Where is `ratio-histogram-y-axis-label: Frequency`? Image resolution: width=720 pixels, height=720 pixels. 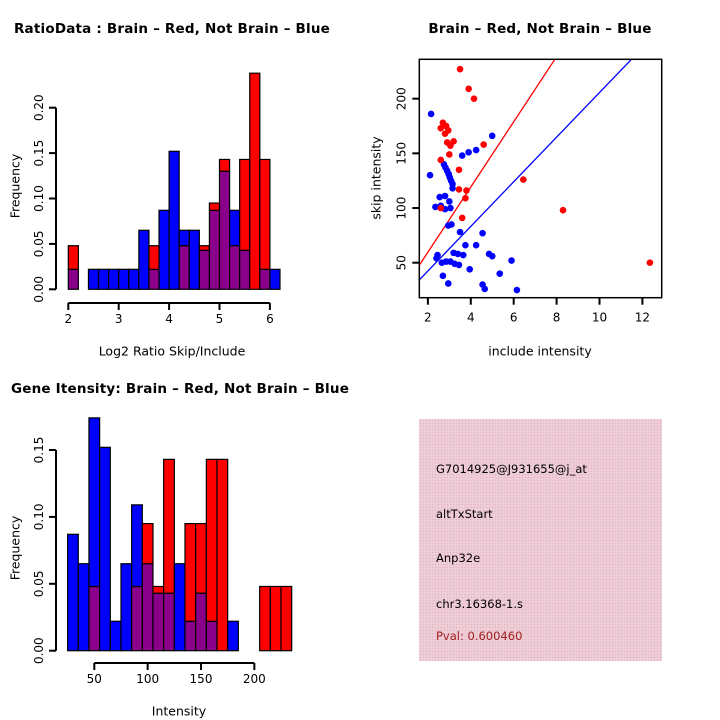 ratio-histogram-y-axis-label: Frequency is located at coordinates (15, 186).